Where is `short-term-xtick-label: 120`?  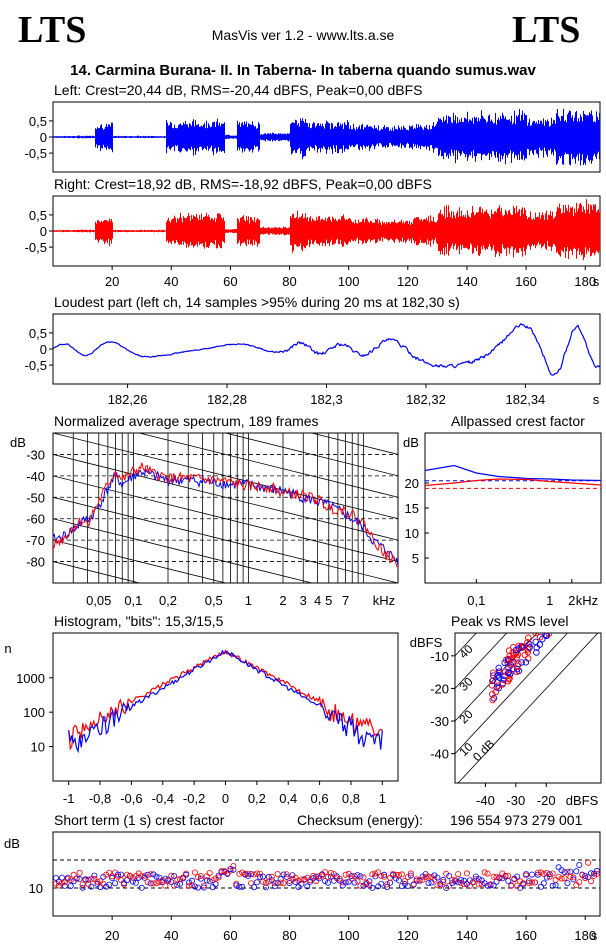 short-term-xtick-label: 120 is located at coordinates (408, 935).